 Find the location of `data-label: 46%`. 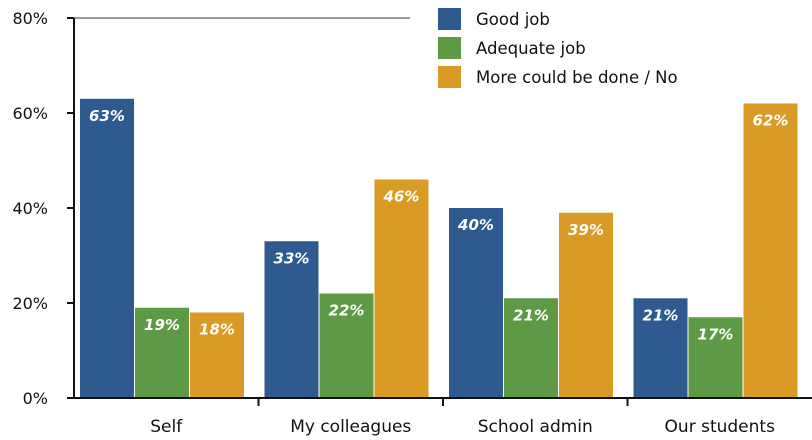

data-label: 46% is located at coordinates (401, 197).